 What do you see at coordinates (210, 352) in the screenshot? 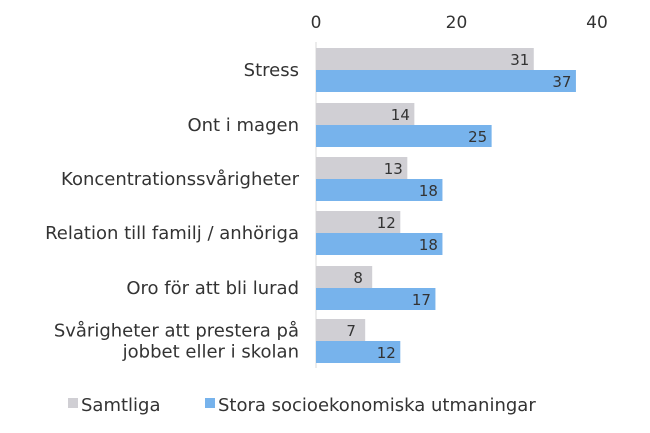
I see `category-label: jobbet eller i skolan` at bounding box center [210, 352].